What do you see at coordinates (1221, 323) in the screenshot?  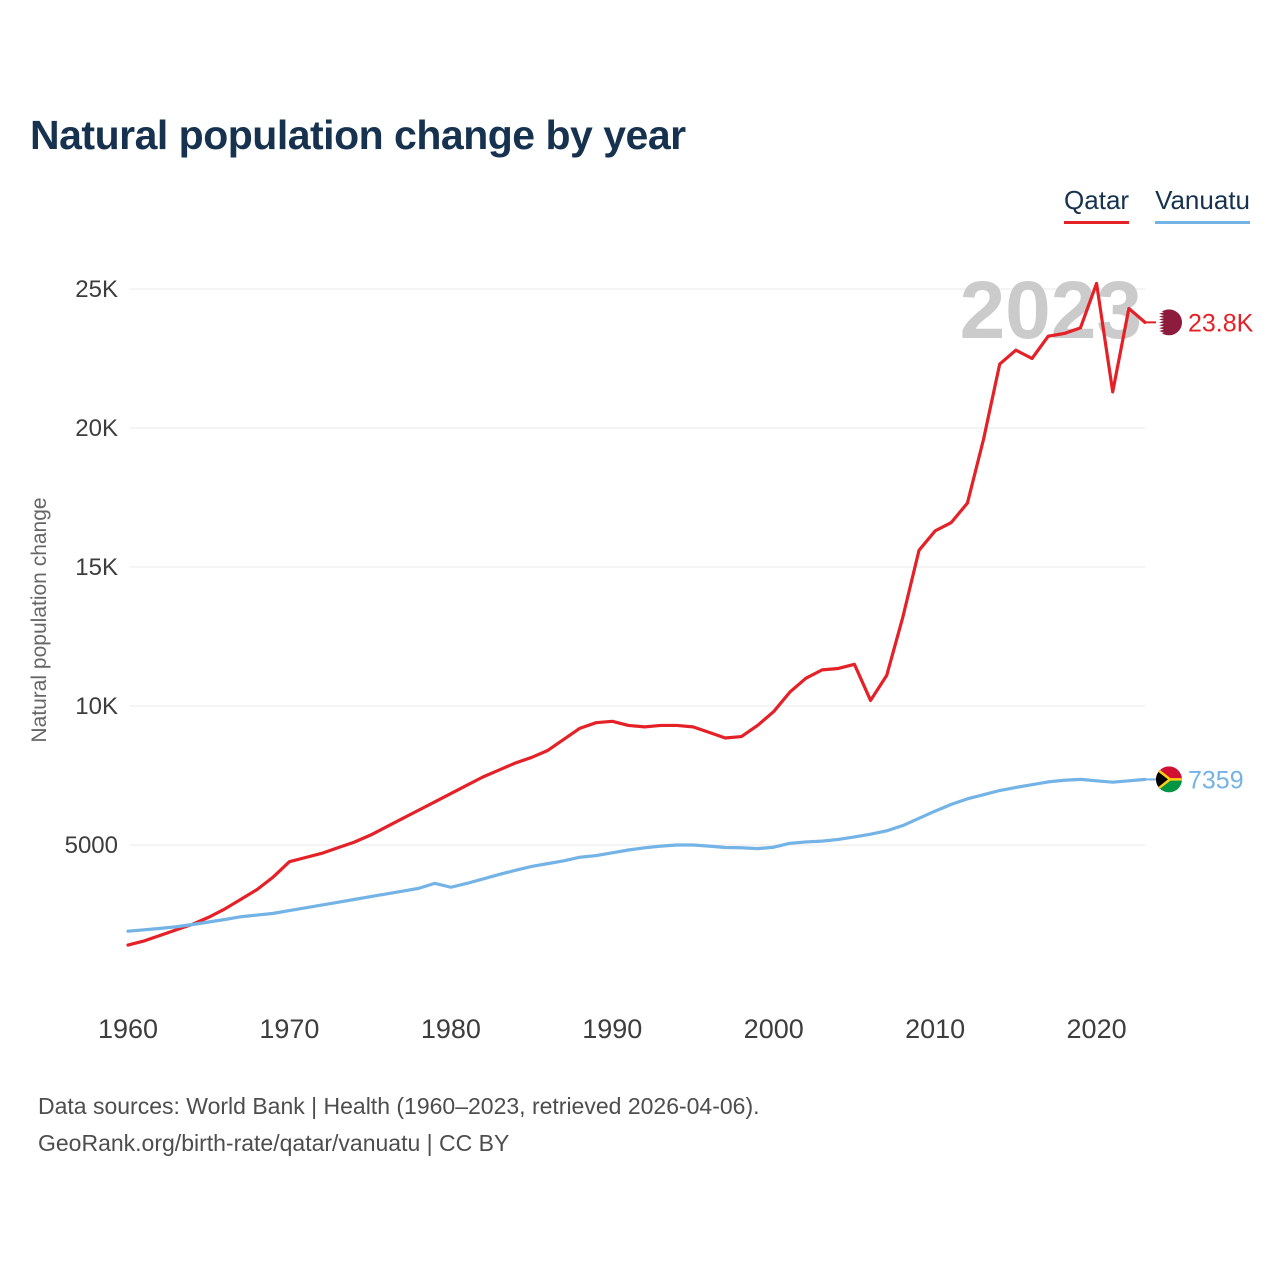 I see `end-value-label-qatar: 23.8K` at bounding box center [1221, 323].